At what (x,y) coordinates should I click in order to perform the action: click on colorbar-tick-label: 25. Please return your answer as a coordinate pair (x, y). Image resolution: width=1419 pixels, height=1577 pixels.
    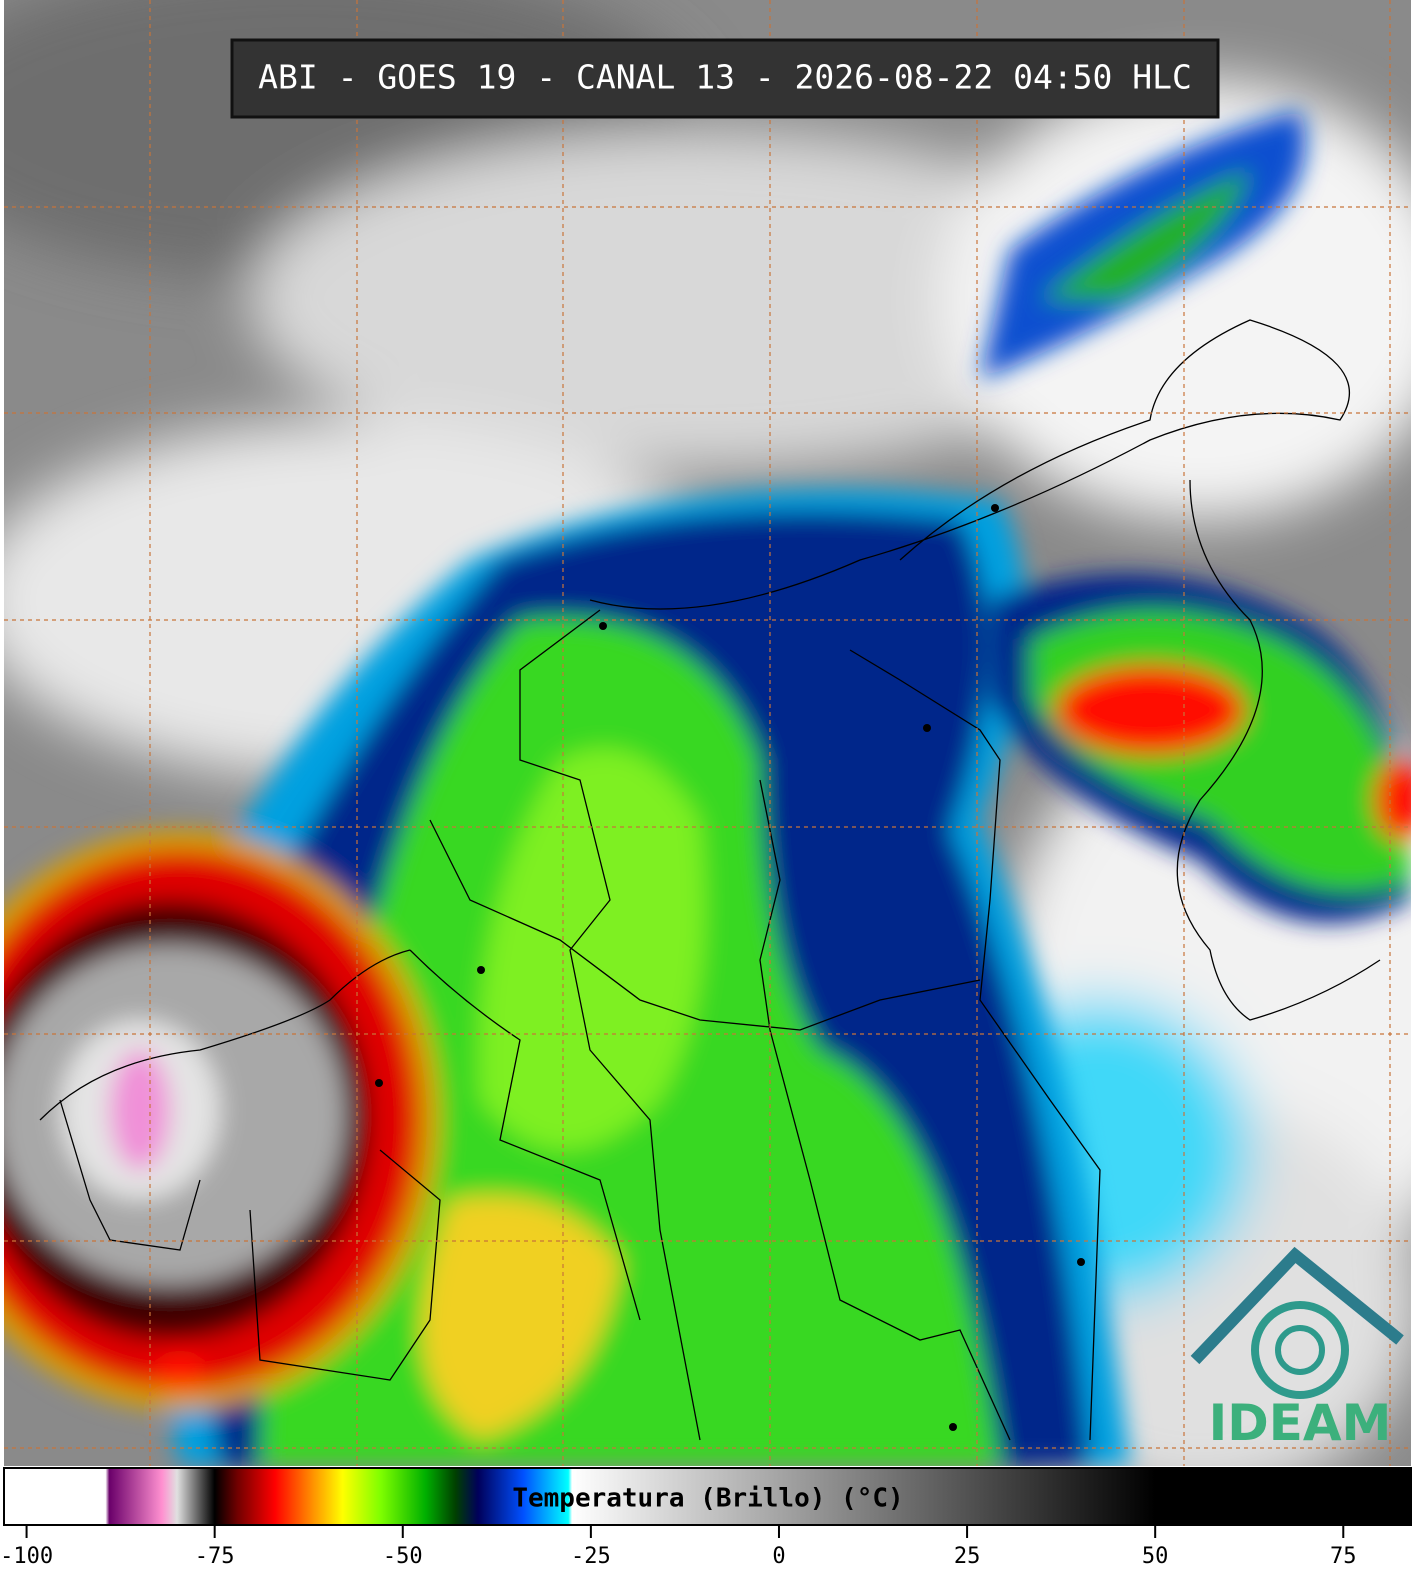
    Looking at the image, I should click on (967, 1556).